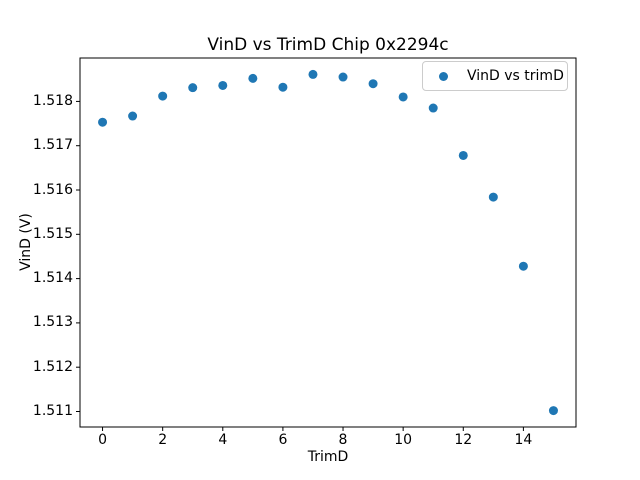  What do you see at coordinates (328, 45) in the screenshot?
I see `chart-title: VinD vs TrimD Chip 0x2294c` at bounding box center [328, 45].